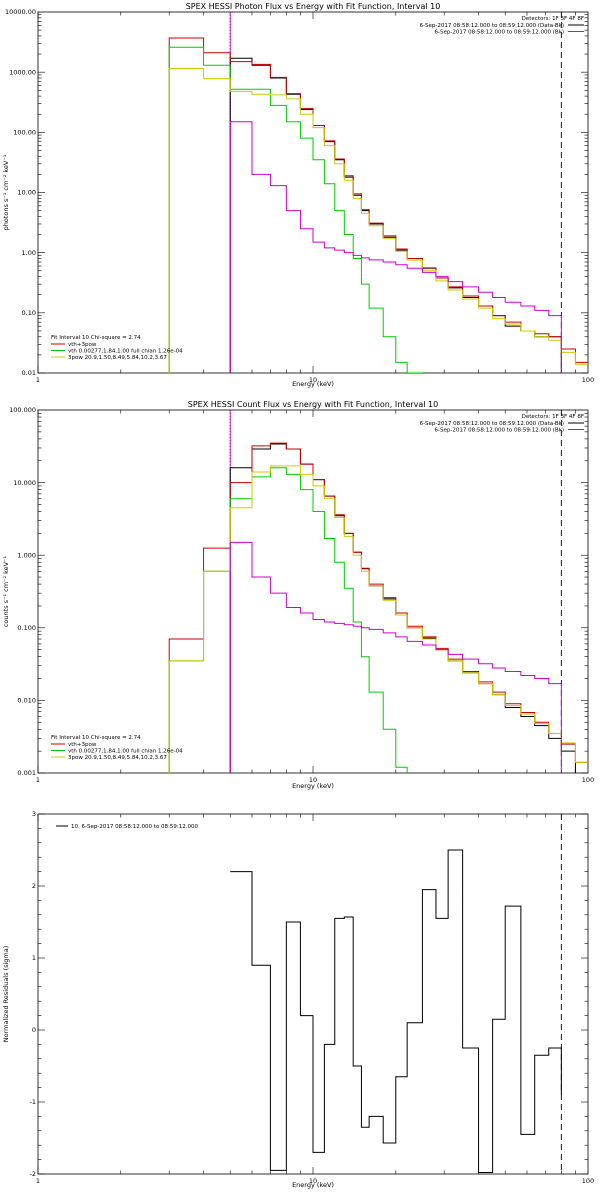 This screenshot has width=600, height=1200. Describe the element at coordinates (22, 410) in the screenshot. I see `y-tick-label: 100.000` at that location.